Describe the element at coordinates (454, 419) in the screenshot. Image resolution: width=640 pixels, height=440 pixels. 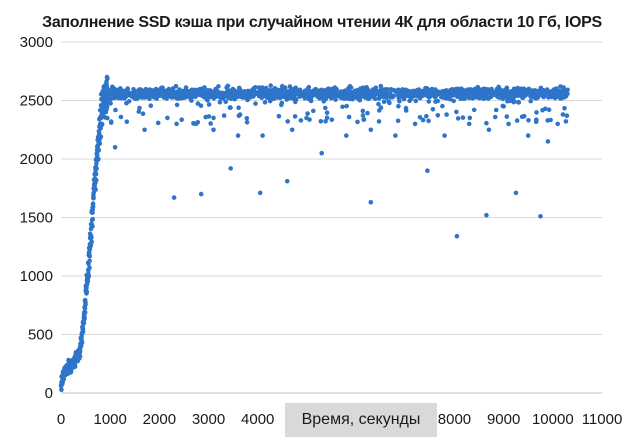
I see `x-tick-label: 8000` at that location.